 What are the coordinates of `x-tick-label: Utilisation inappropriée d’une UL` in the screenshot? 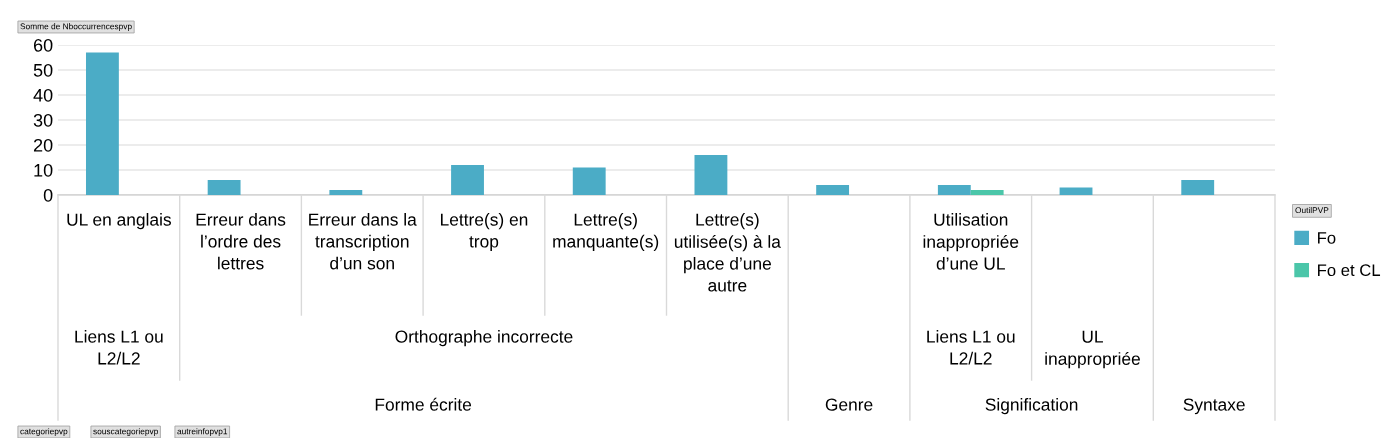 It's located at (971, 241).